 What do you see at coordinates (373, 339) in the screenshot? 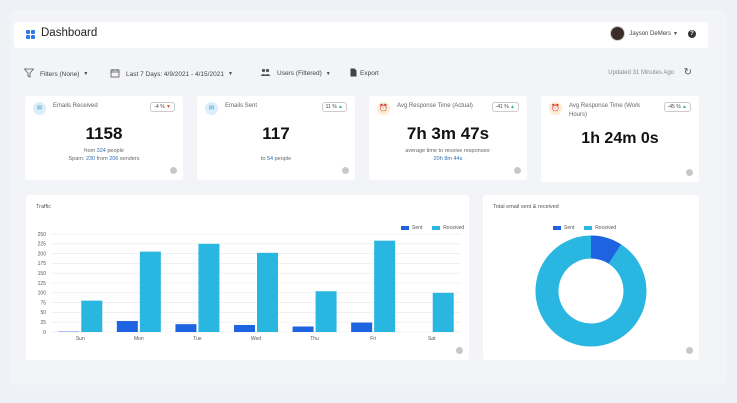
I see `x-tick-label: Fri` at bounding box center [373, 339].